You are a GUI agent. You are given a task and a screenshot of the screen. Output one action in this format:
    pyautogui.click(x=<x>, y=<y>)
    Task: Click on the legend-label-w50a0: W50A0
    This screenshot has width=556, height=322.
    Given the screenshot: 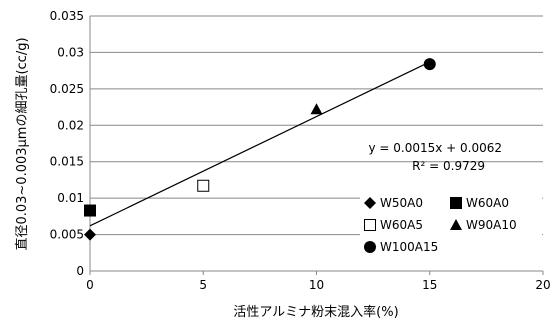 What is the action you would take?
    pyautogui.click(x=401, y=203)
    